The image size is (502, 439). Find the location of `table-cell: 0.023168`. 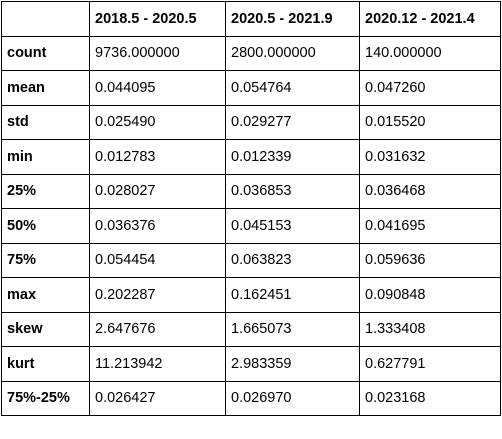

table-cell: 0.023168 is located at coordinates (430, 398).